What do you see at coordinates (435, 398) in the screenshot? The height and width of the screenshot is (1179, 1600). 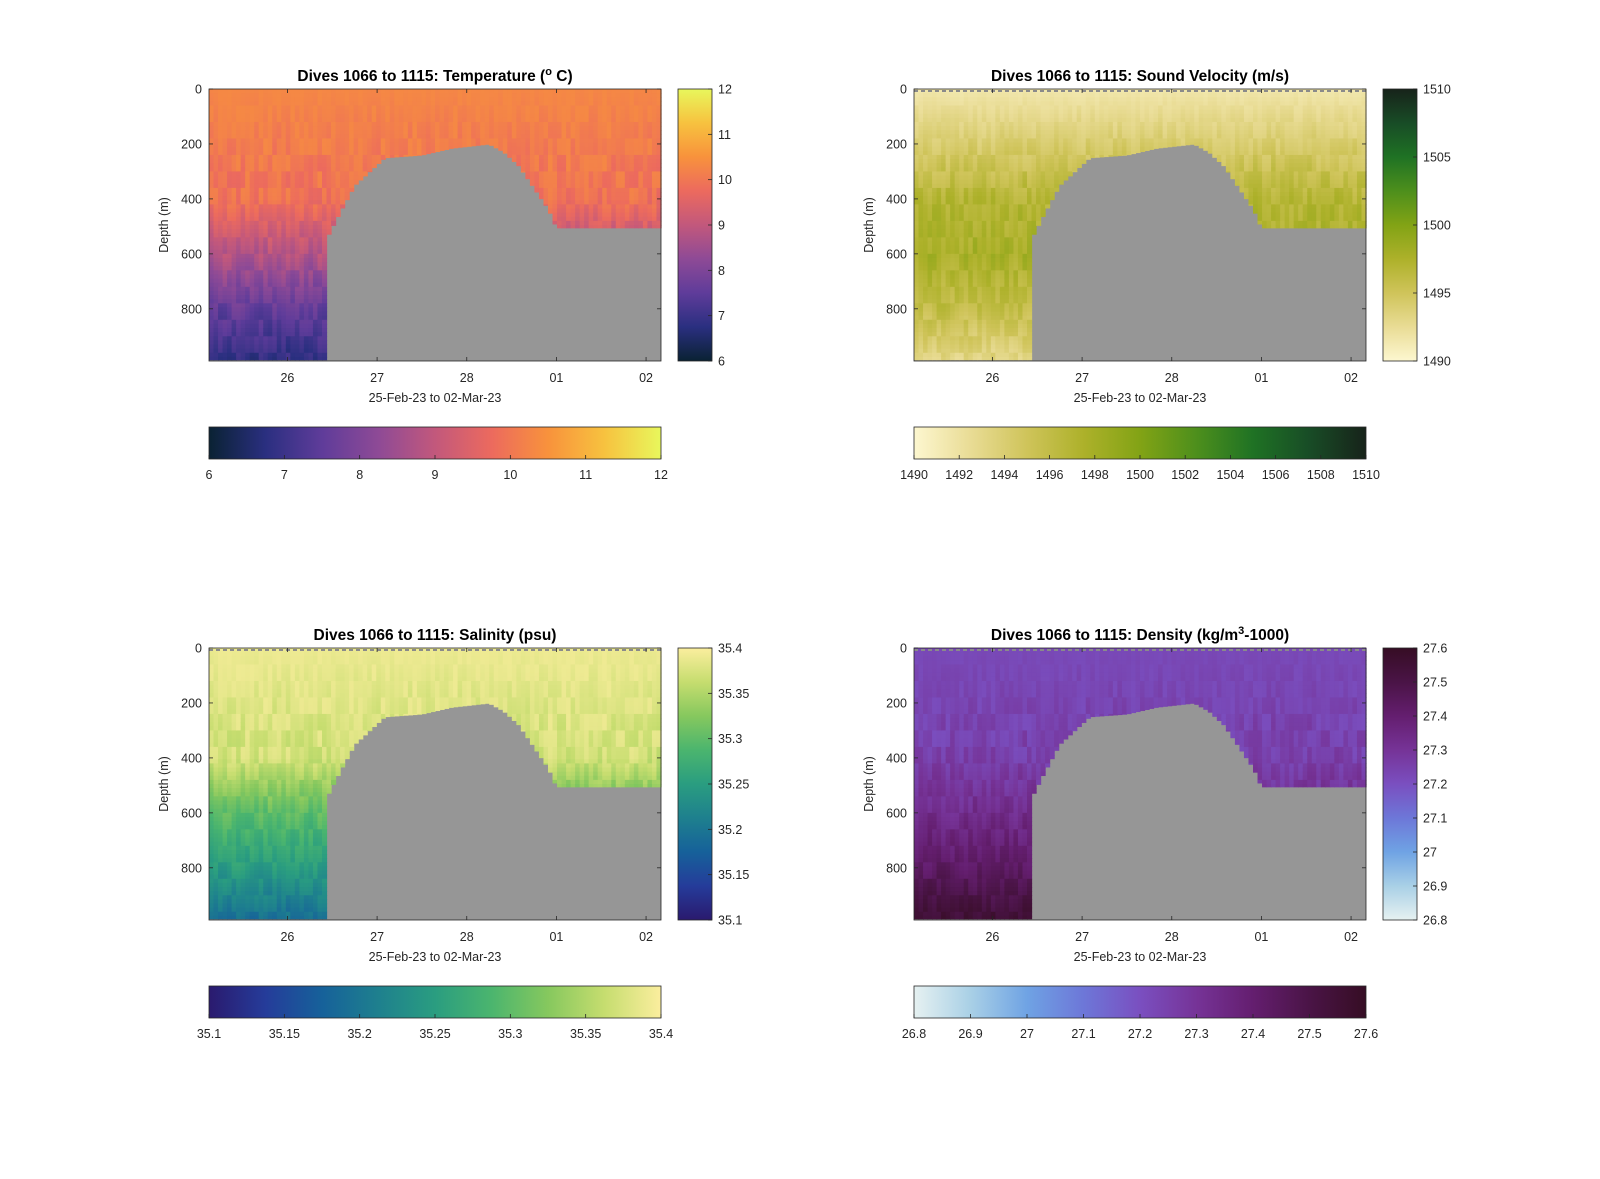 I see `x-axis-label: 25-Feb-23 to 02-Mar-23` at bounding box center [435, 398].